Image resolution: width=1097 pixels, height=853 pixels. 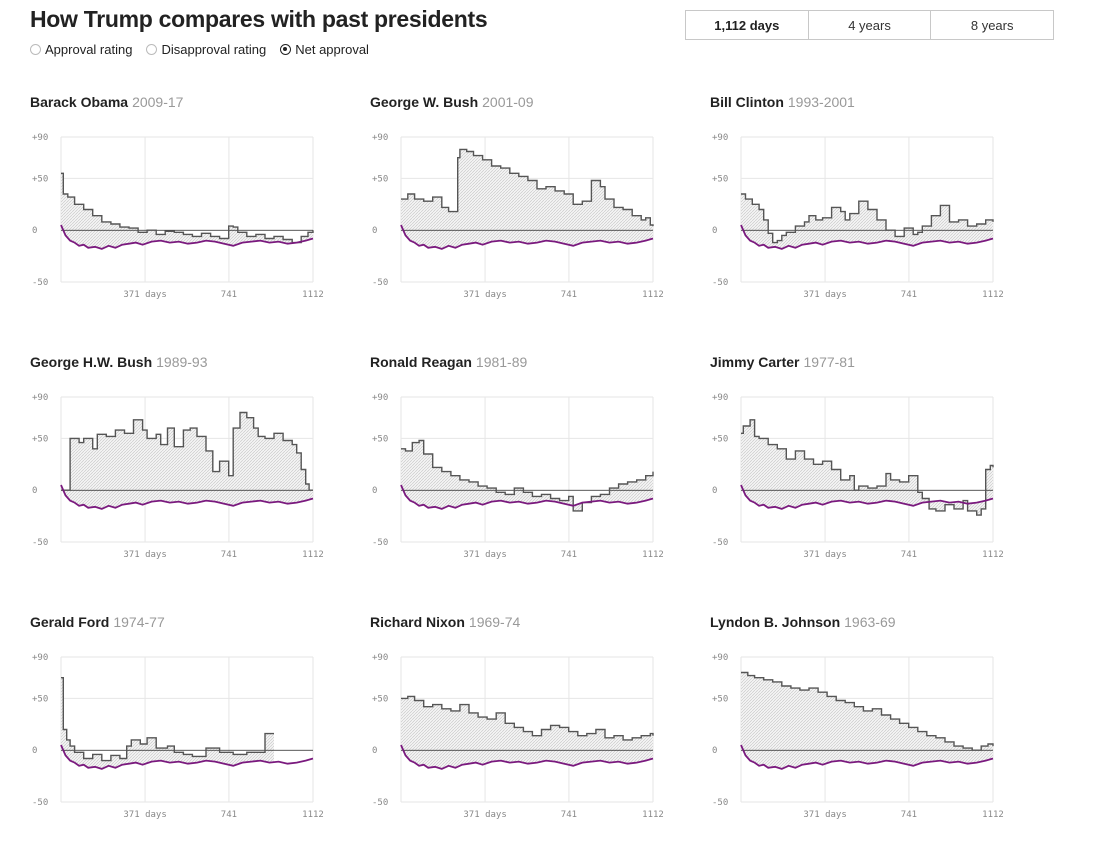 I want to click on president-name: Jimmy Carter, so click(x=755, y=362).